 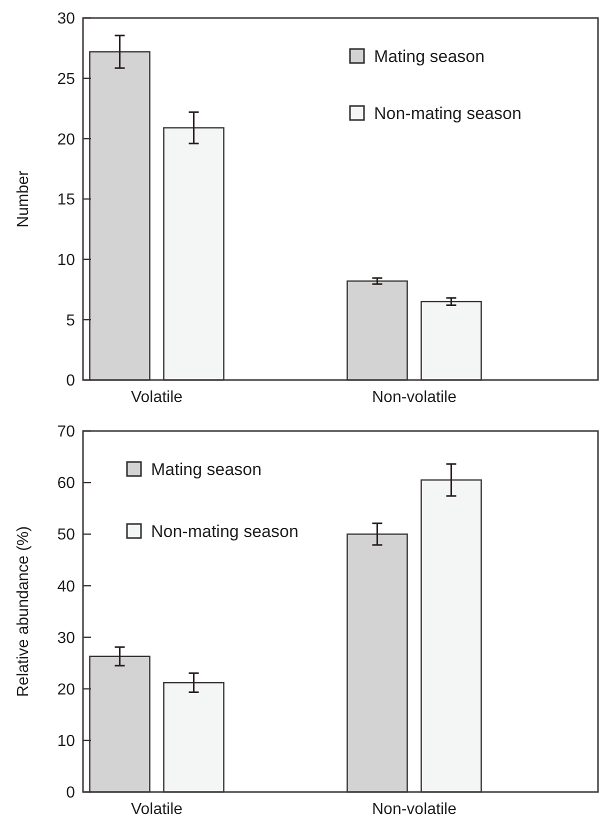 I want to click on y-tick-label: 40, so click(x=66, y=587).